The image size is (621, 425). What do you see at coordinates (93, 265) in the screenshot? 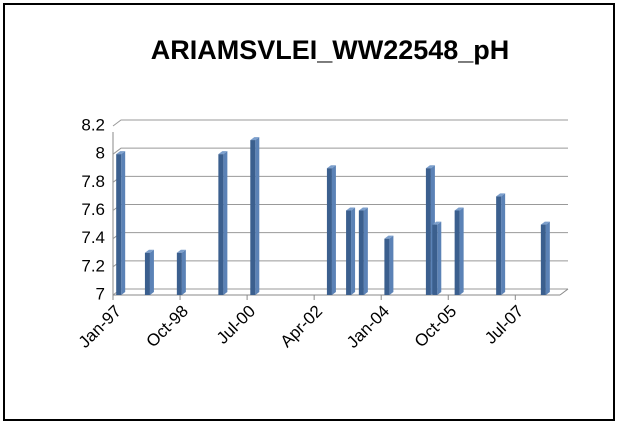
I see `y-tick-label: 7.2` at bounding box center [93, 265].